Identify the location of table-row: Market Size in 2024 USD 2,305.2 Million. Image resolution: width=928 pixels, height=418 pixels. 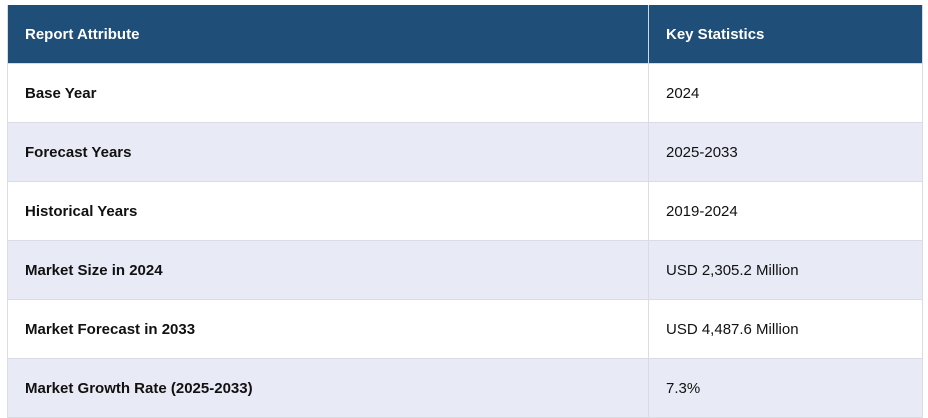
(465, 270).